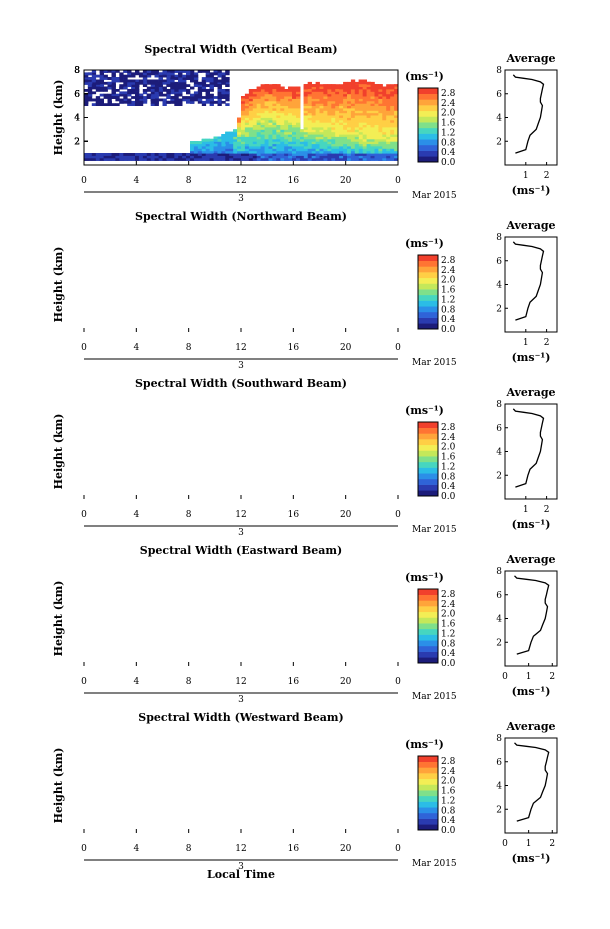 Image resolution: width=610 pixels, height=929 pixels. I want to click on y-axis-label: Height (km), so click(58, 285).